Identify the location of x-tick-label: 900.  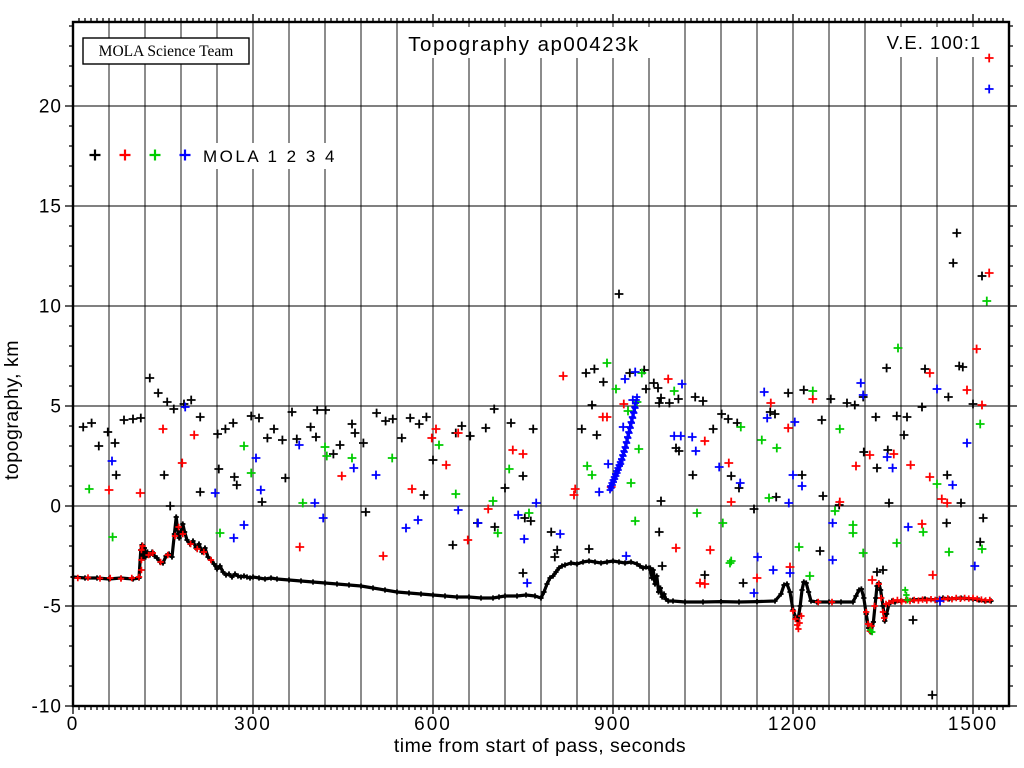
(613, 724).